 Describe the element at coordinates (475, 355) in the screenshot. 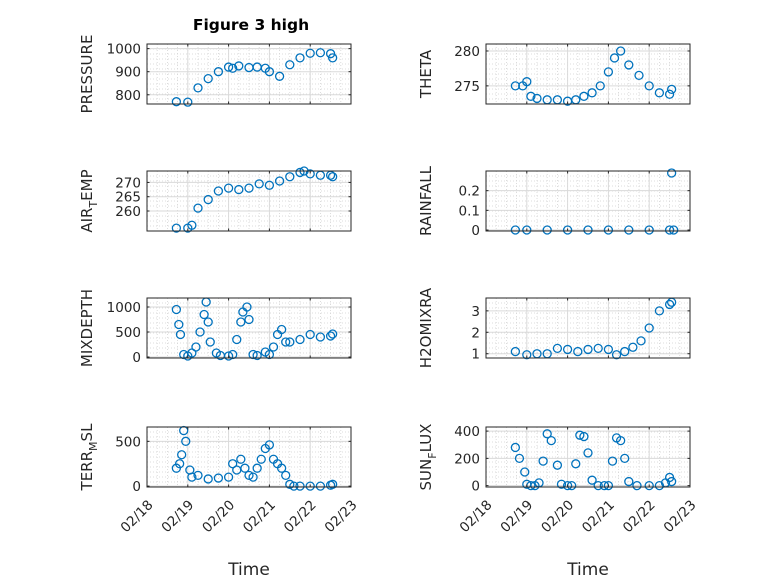

I see `y-tick-label: 1` at that location.